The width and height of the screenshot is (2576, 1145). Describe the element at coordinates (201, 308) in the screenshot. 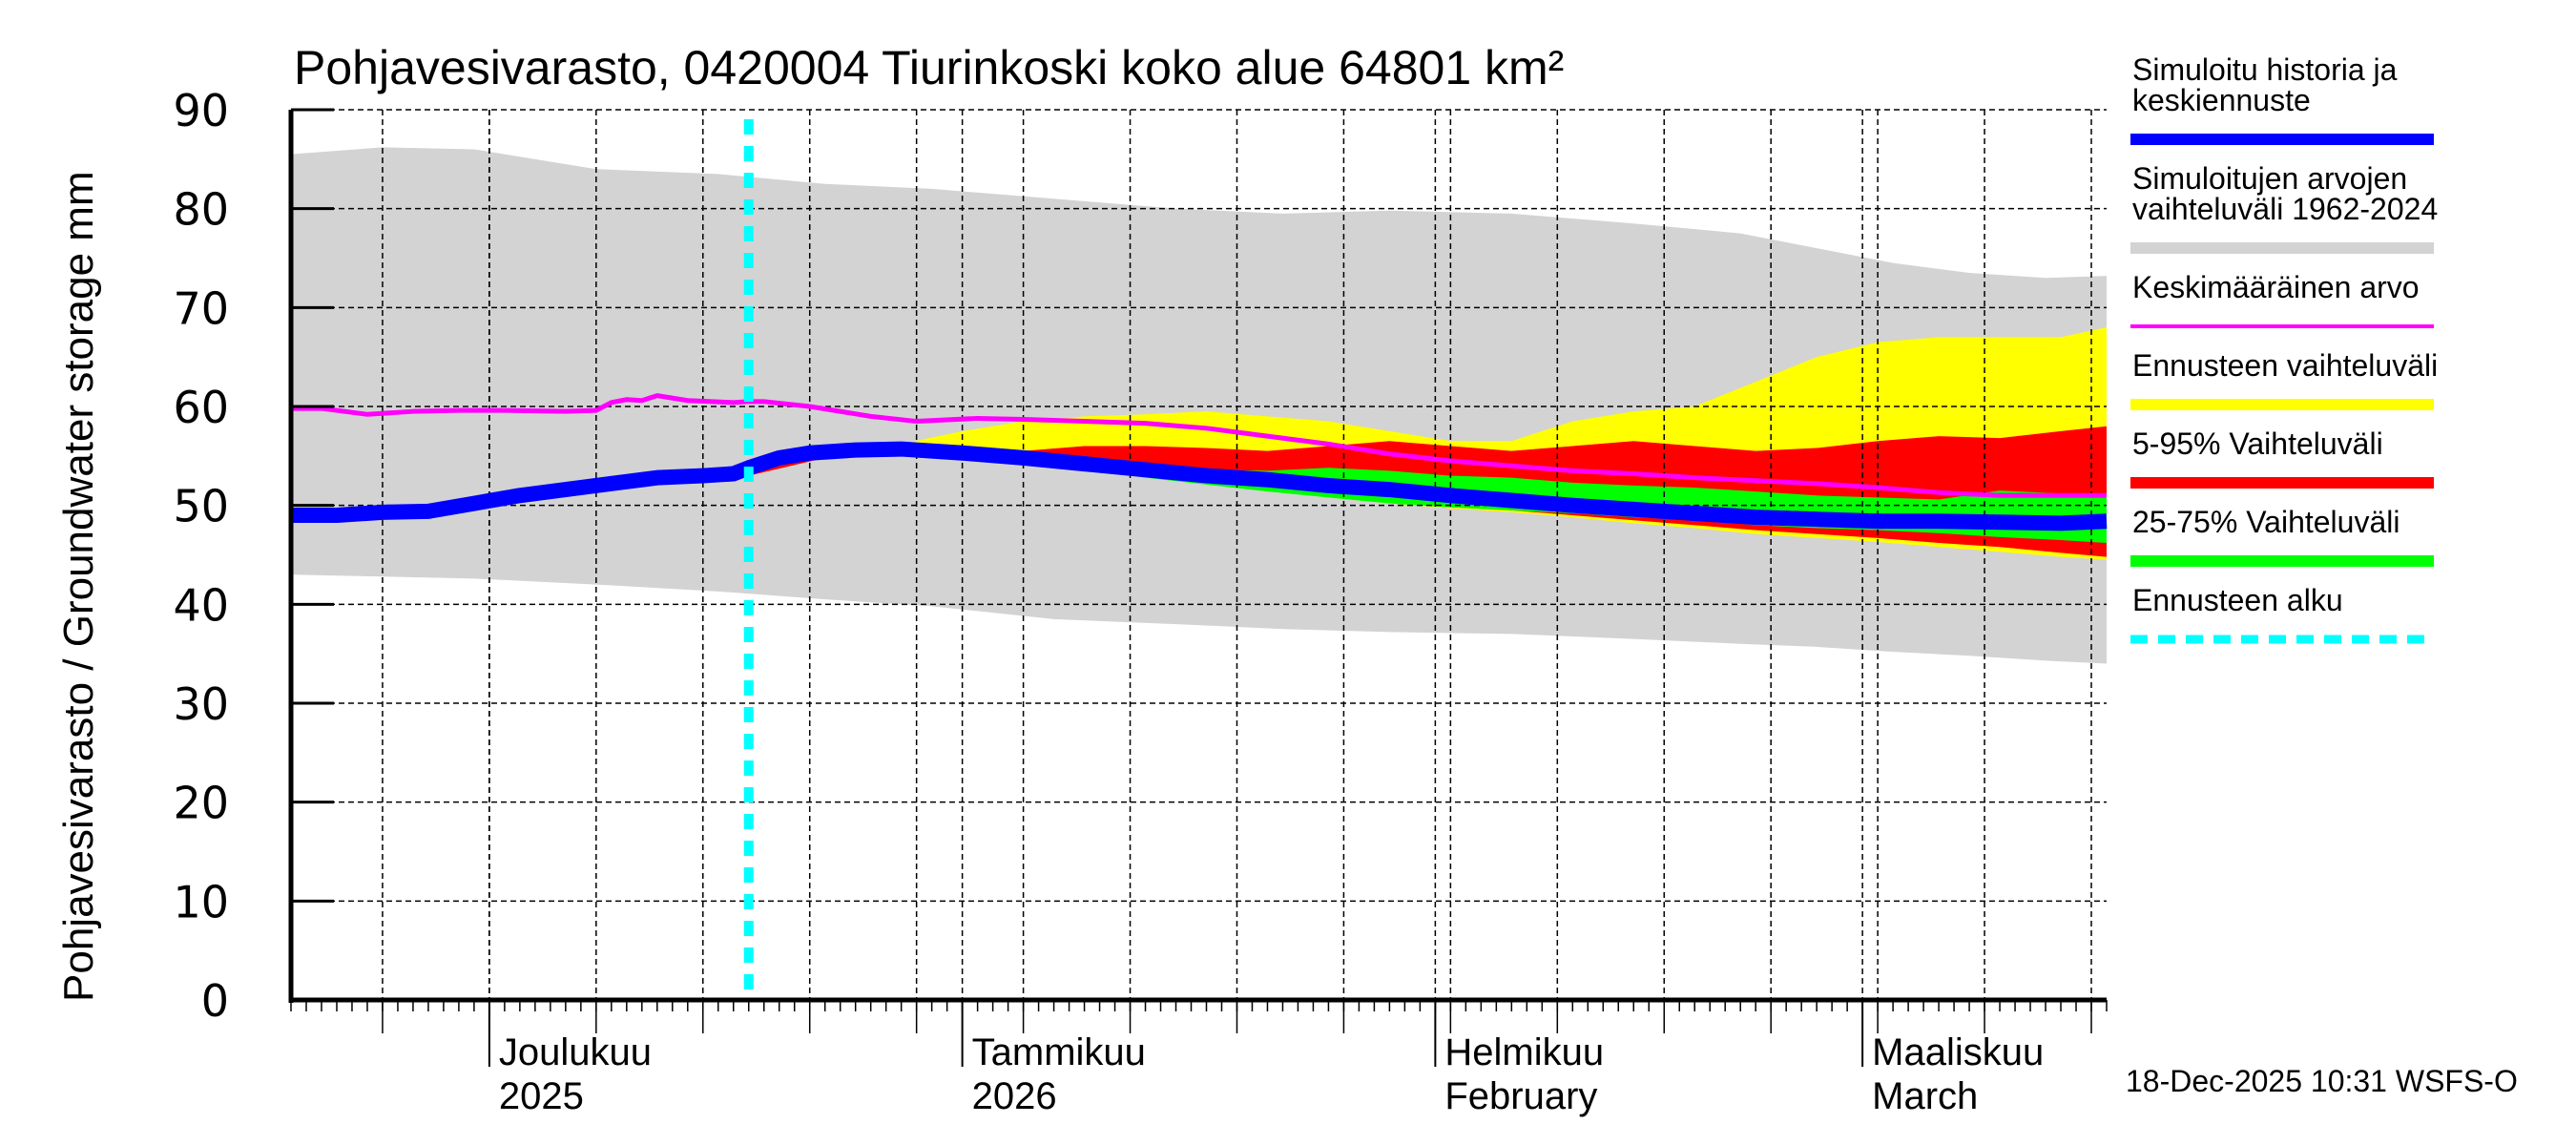

I see `y-tick-label: 70` at that location.